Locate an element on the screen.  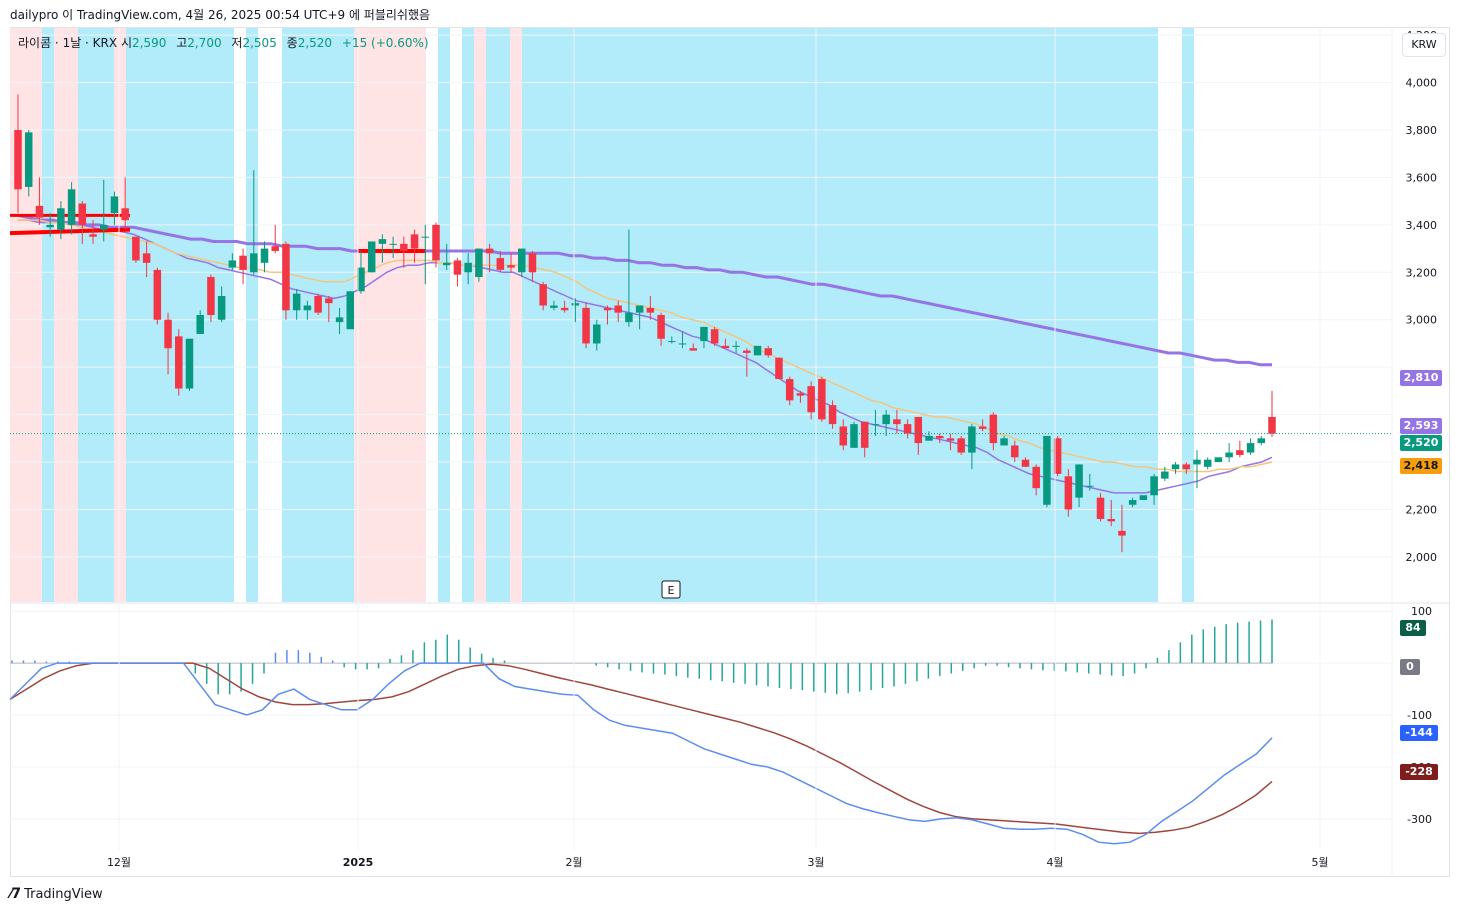
y-tick-label: 2,000 is located at coordinates (1422, 557).